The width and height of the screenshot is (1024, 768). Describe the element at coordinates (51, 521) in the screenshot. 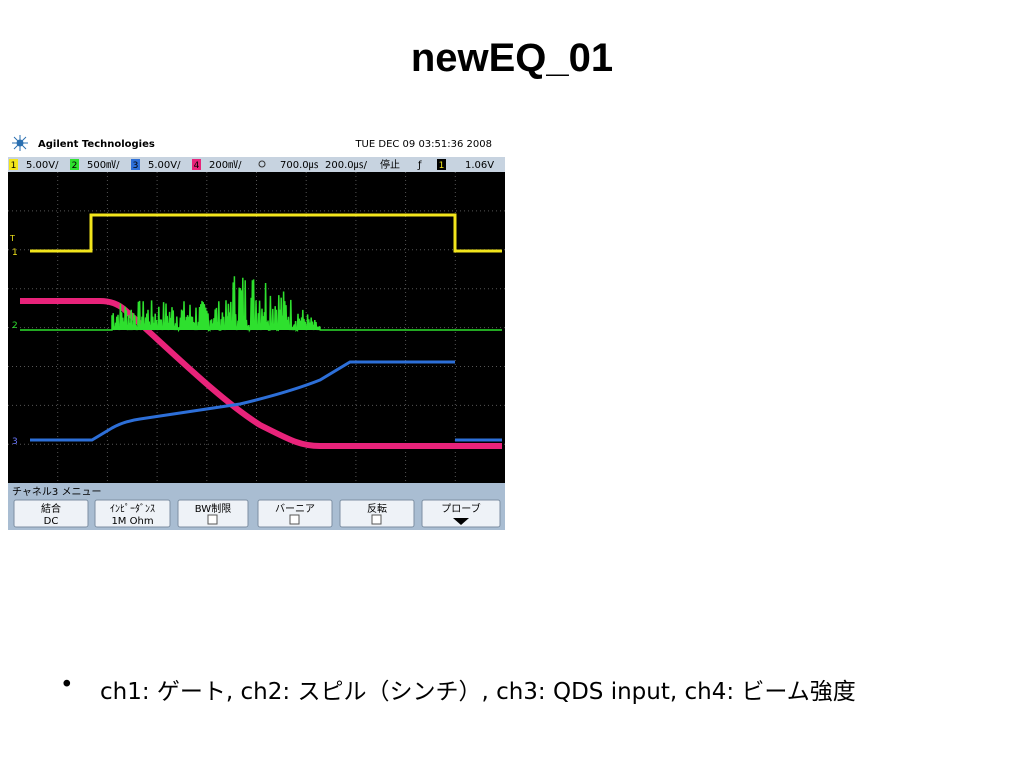

I see `softkey-value: DC` at that location.